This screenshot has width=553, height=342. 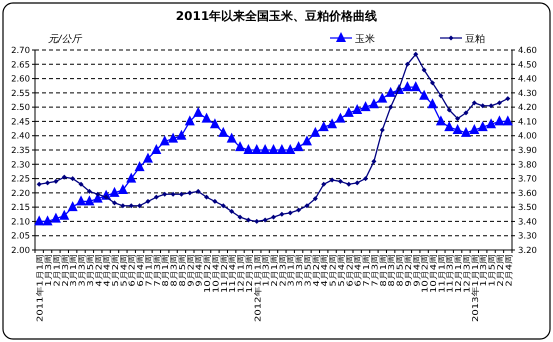 What do you see at coordinates (527, 208) in the screenshot?
I see `y2-tick-label: 3.50` at bounding box center [527, 208].